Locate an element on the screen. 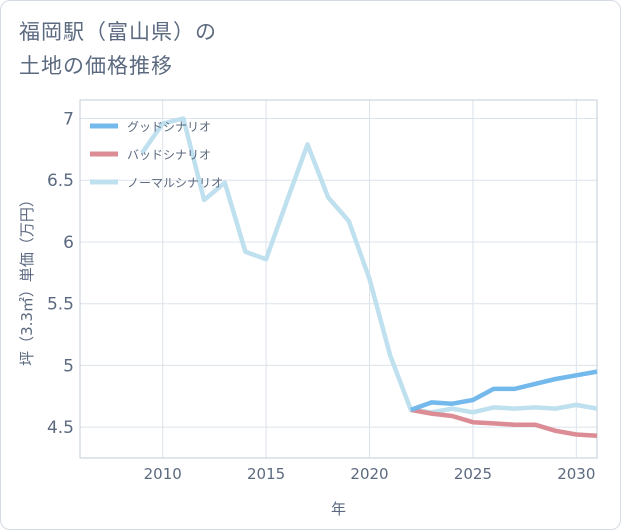  legend-label: ノーマルシナリオ is located at coordinates (175, 183).